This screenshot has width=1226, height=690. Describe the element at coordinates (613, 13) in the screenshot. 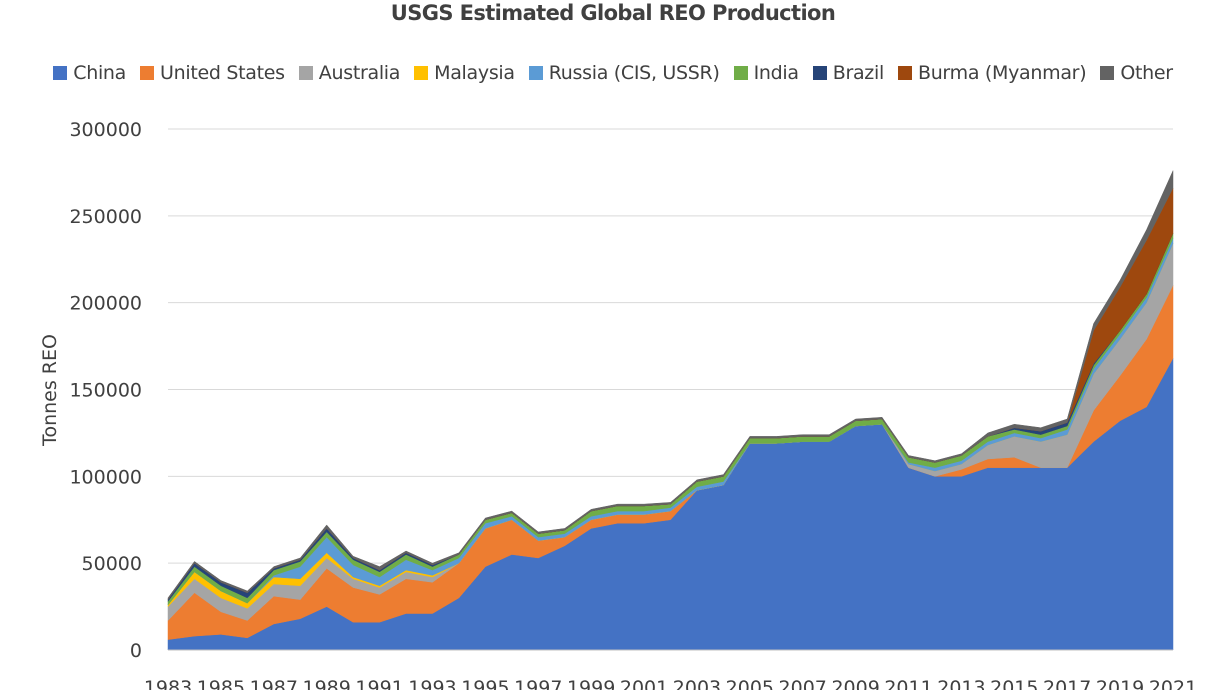

I see `chart-title: USGS Estimated Global REO Production` at that location.